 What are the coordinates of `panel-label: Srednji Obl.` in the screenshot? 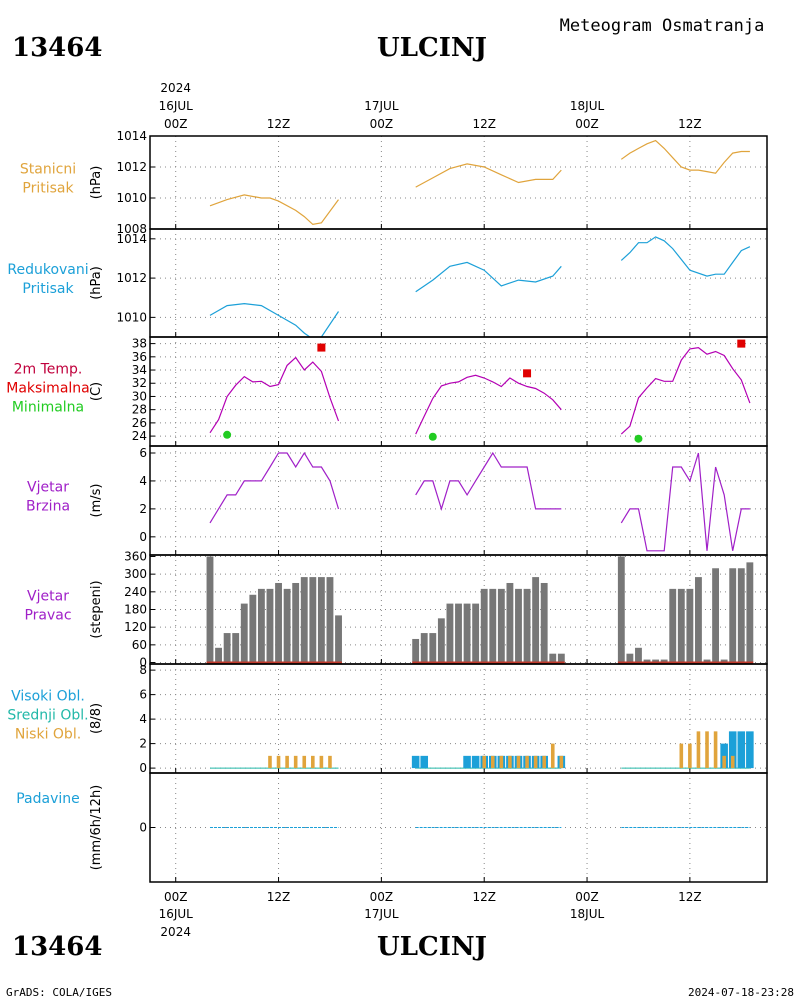 It's located at (47, 716).